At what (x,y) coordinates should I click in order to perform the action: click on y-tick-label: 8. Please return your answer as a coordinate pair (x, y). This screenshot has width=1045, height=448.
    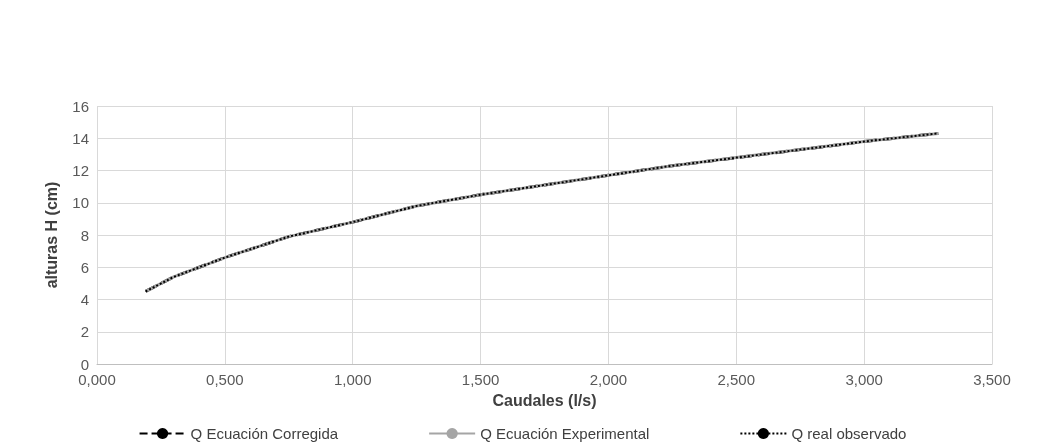
    Looking at the image, I should click on (84, 235).